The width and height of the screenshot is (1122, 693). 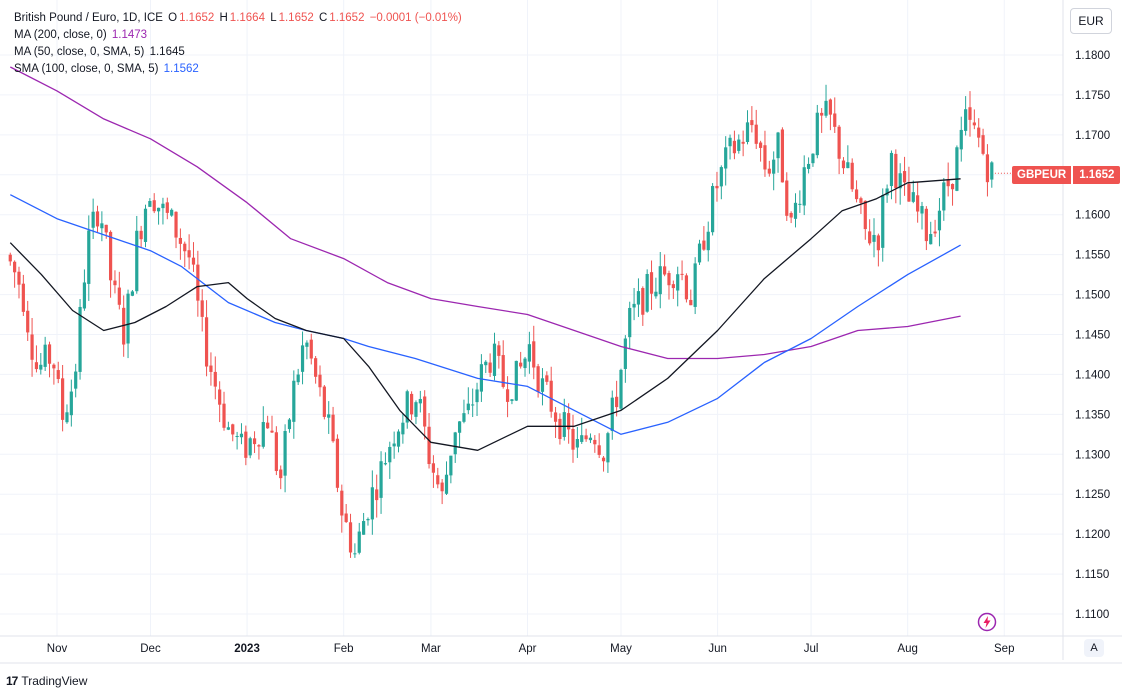 I want to click on currency-button: EUR, so click(x=1091, y=21).